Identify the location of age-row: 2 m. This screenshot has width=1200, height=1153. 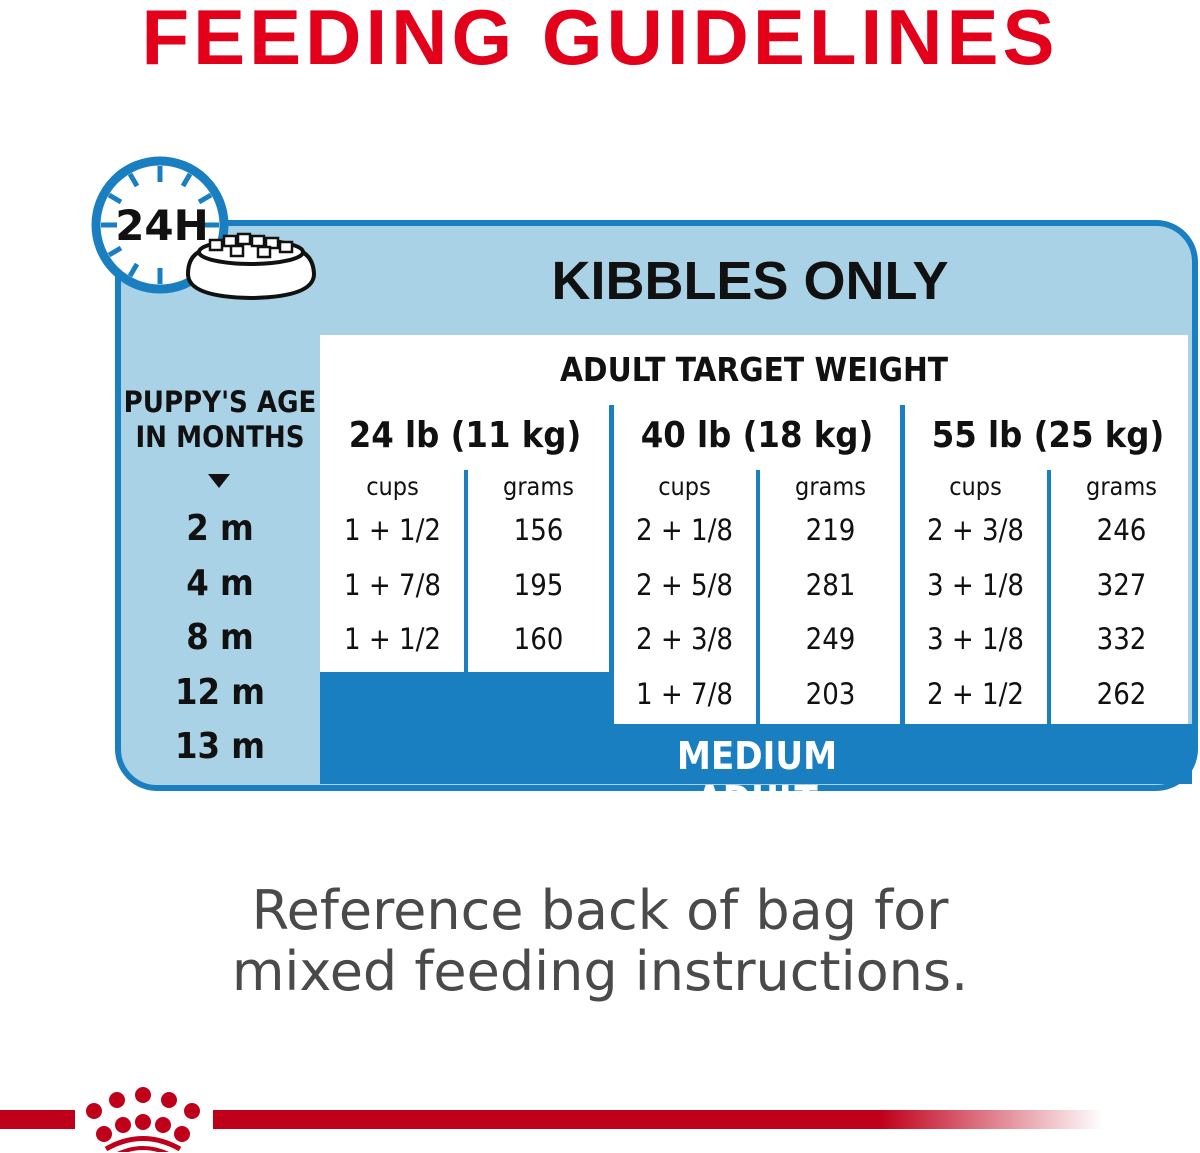
(220, 528).